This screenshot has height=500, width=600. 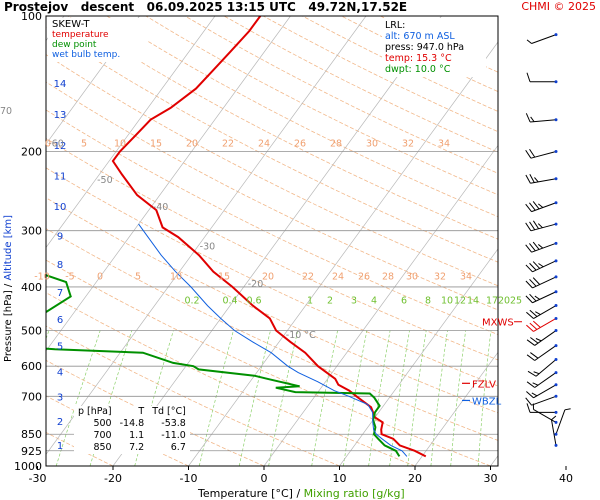 What do you see at coordinates (404, 300) in the screenshot?
I see `mixing-ratio-label: 6` at bounding box center [404, 300].